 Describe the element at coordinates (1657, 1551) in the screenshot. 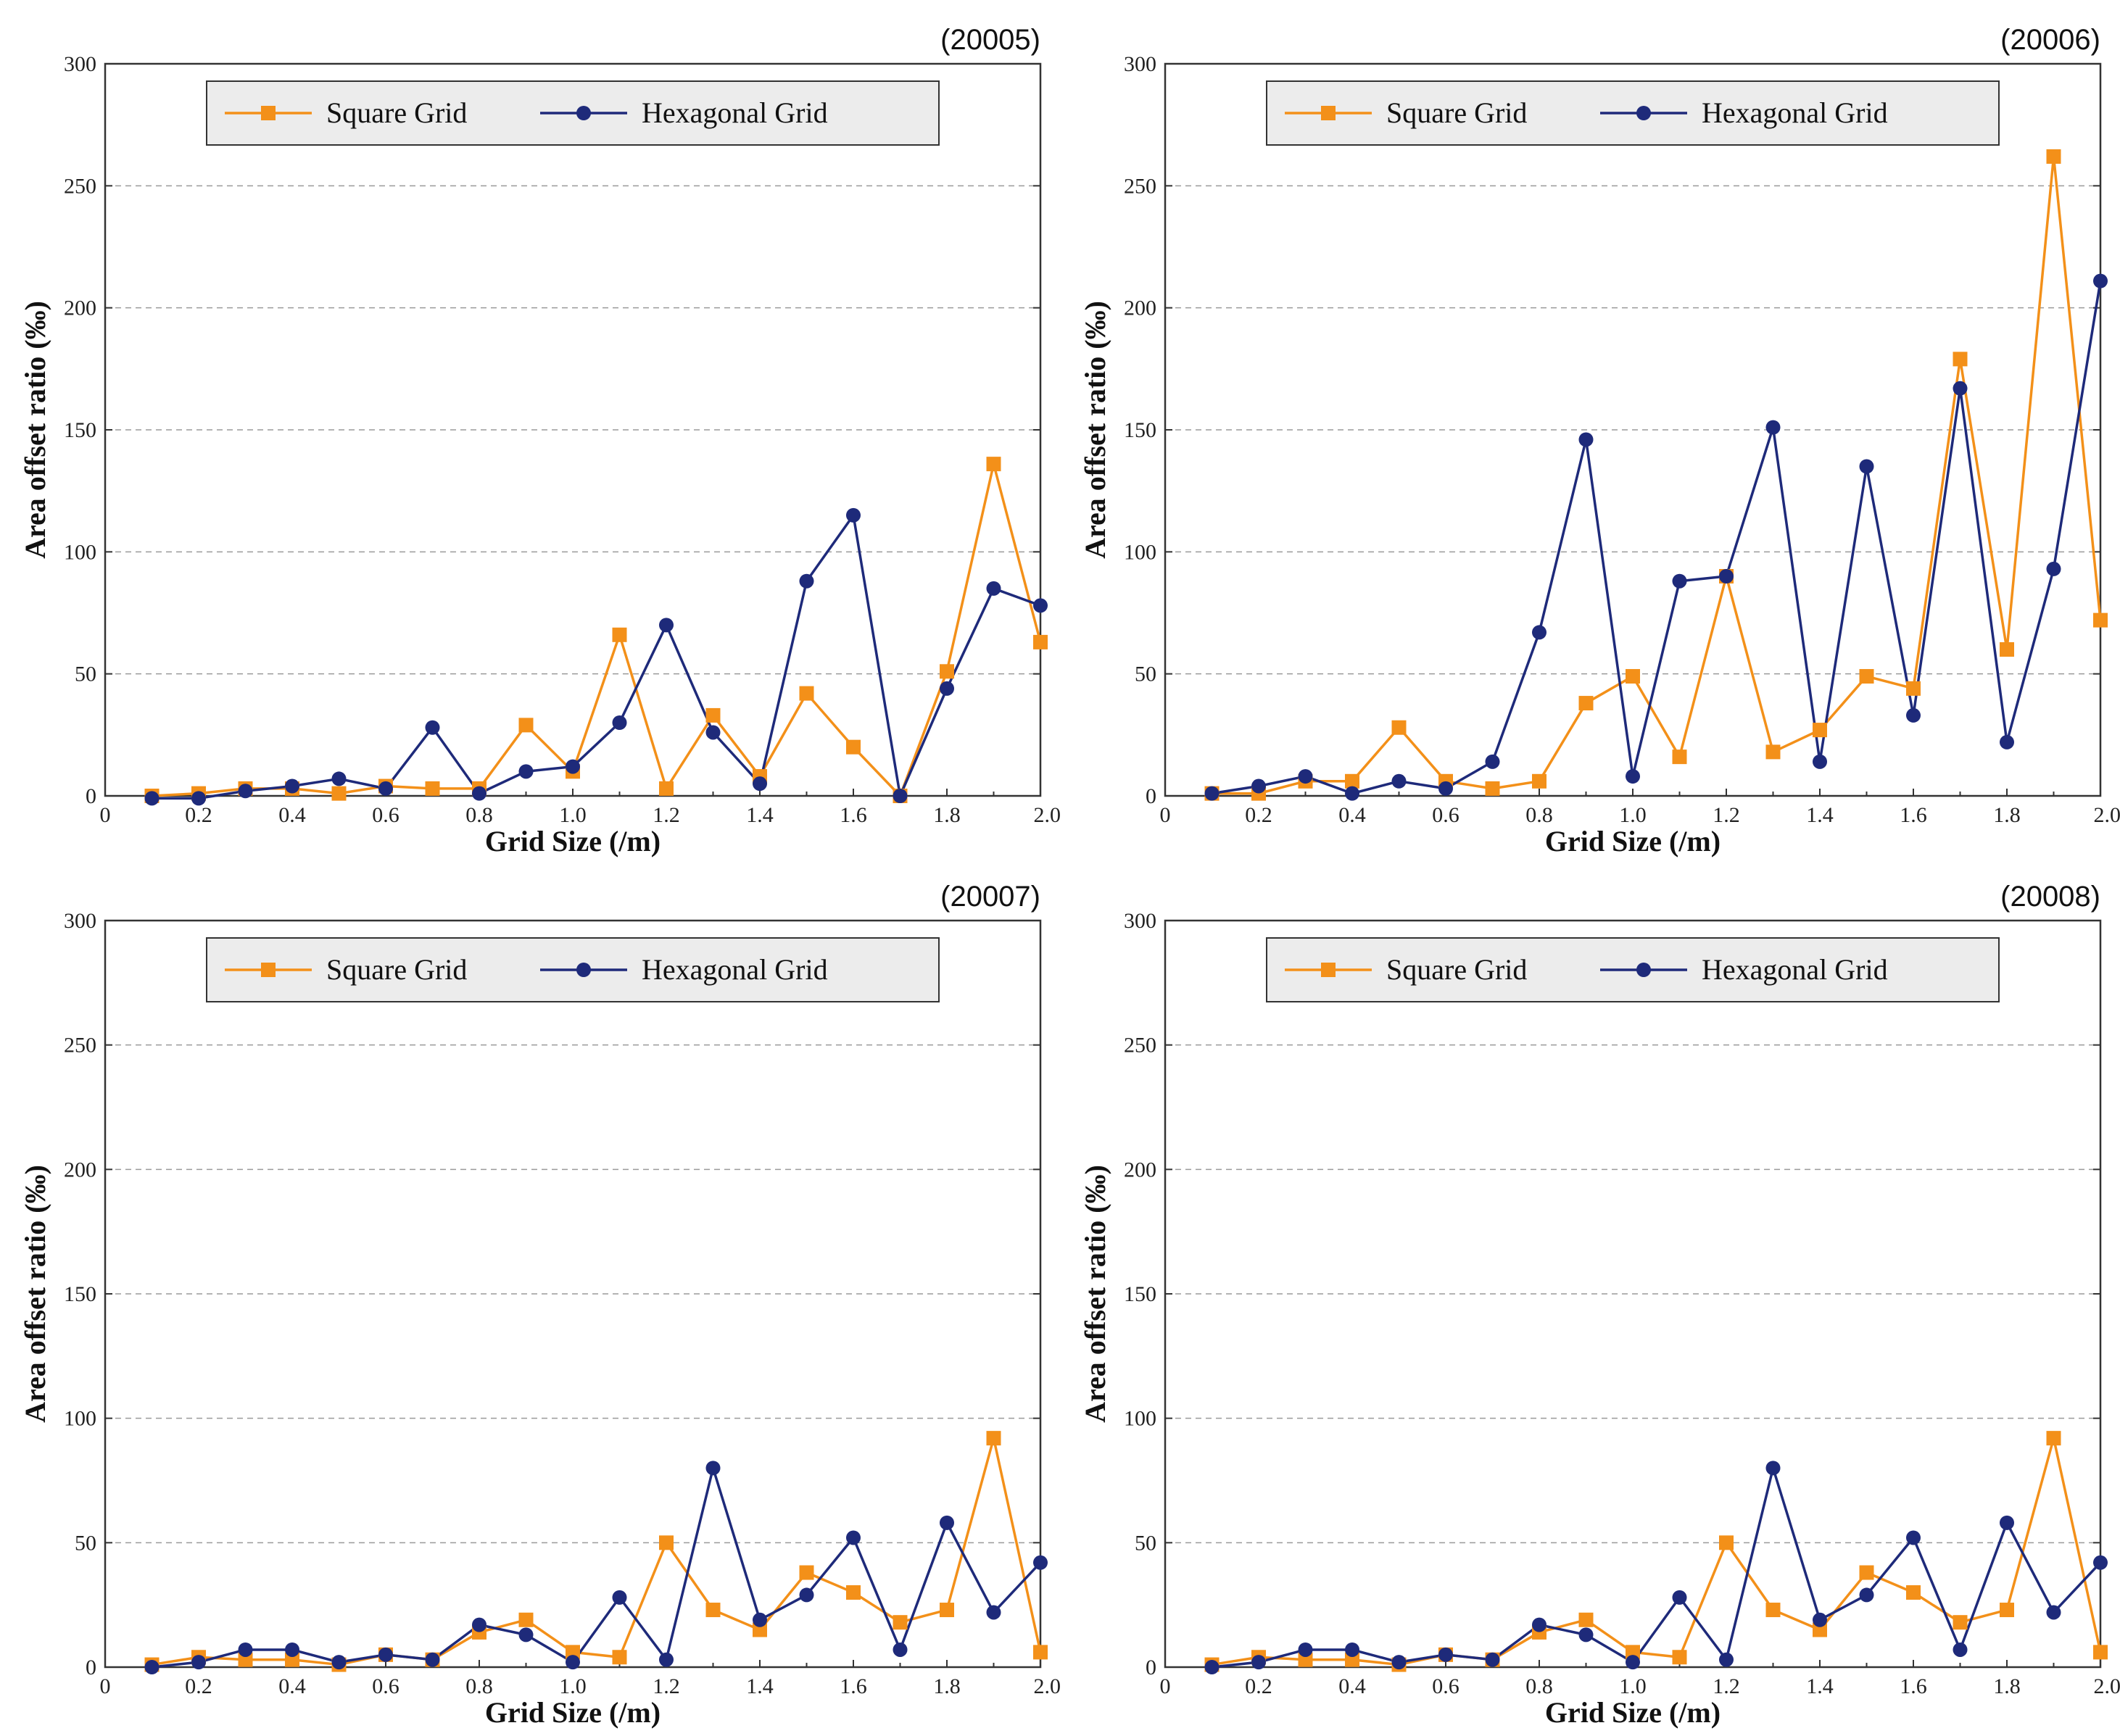

I see `square-grid-series-line` at that location.